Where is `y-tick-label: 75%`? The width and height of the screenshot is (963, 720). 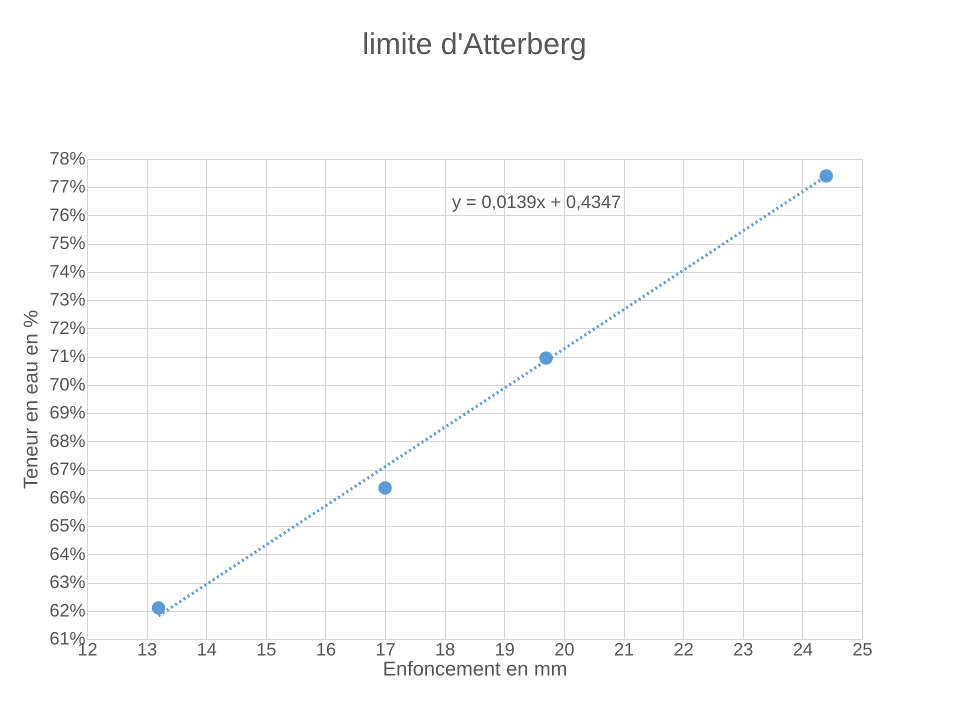
y-tick-label: 75% is located at coordinates (67, 243).